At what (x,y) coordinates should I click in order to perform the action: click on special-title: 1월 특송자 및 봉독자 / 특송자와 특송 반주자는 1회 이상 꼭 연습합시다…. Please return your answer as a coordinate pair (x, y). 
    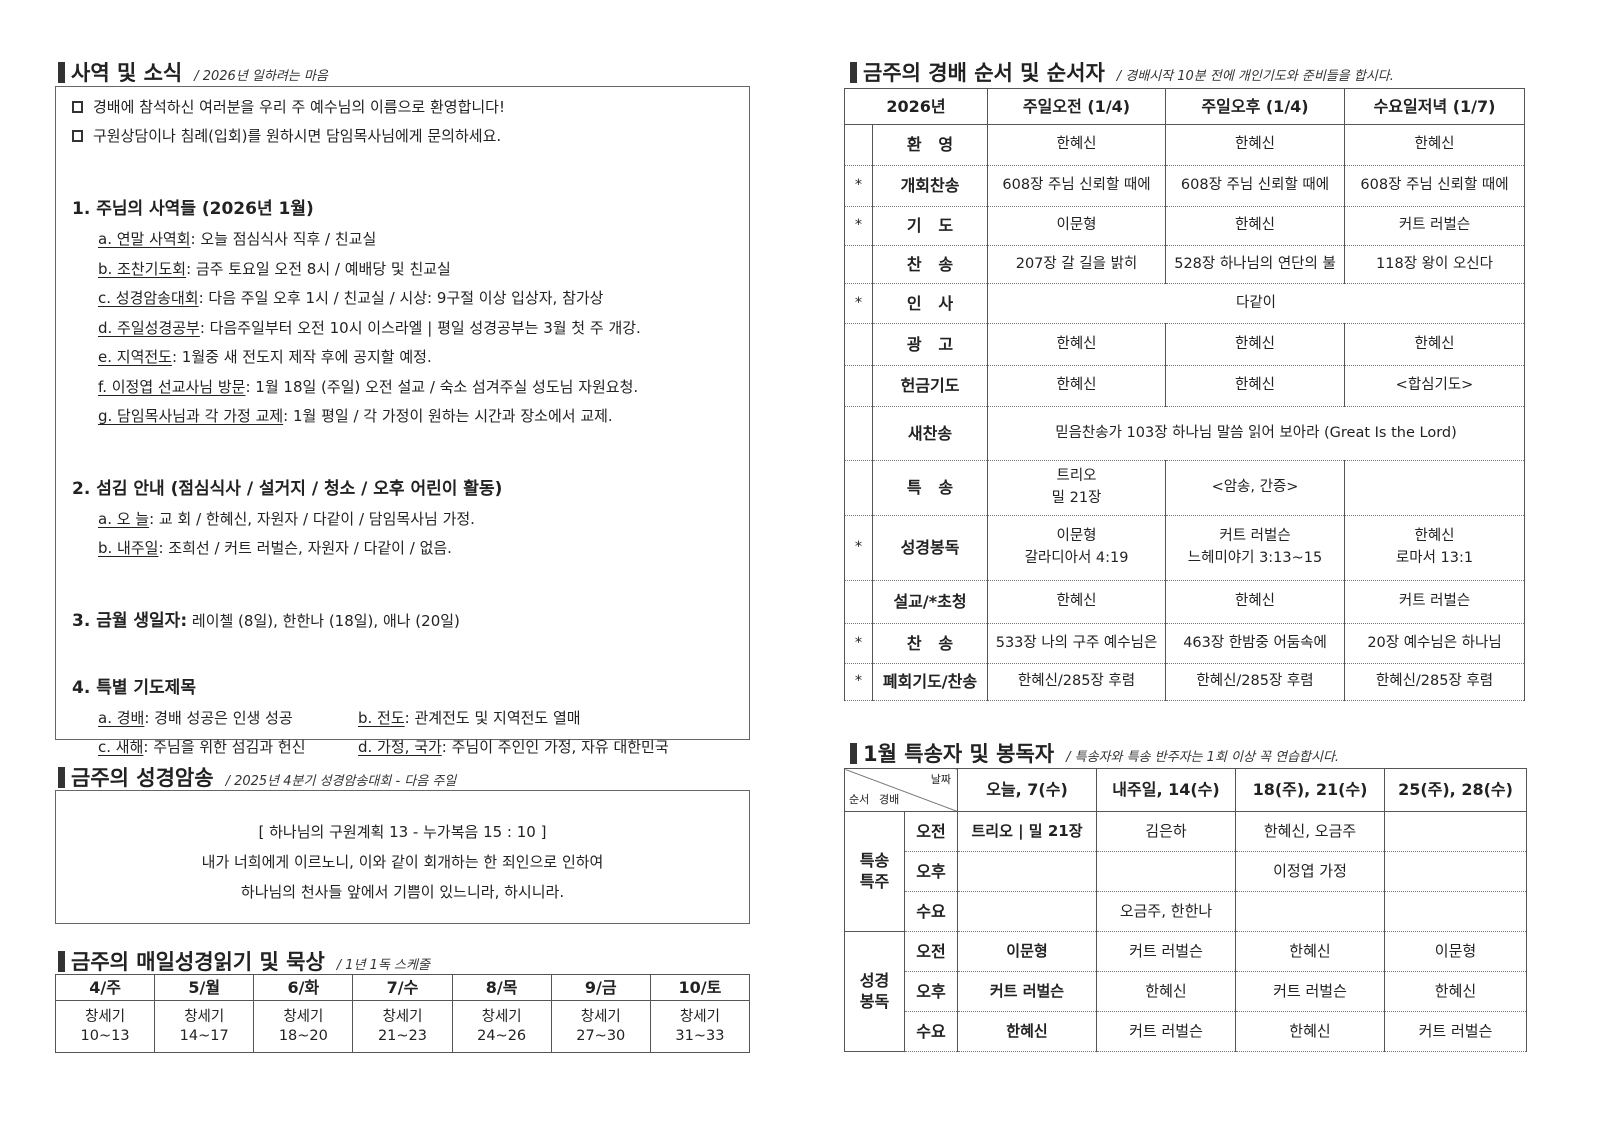
    Looking at the image, I should click on (1094, 753).